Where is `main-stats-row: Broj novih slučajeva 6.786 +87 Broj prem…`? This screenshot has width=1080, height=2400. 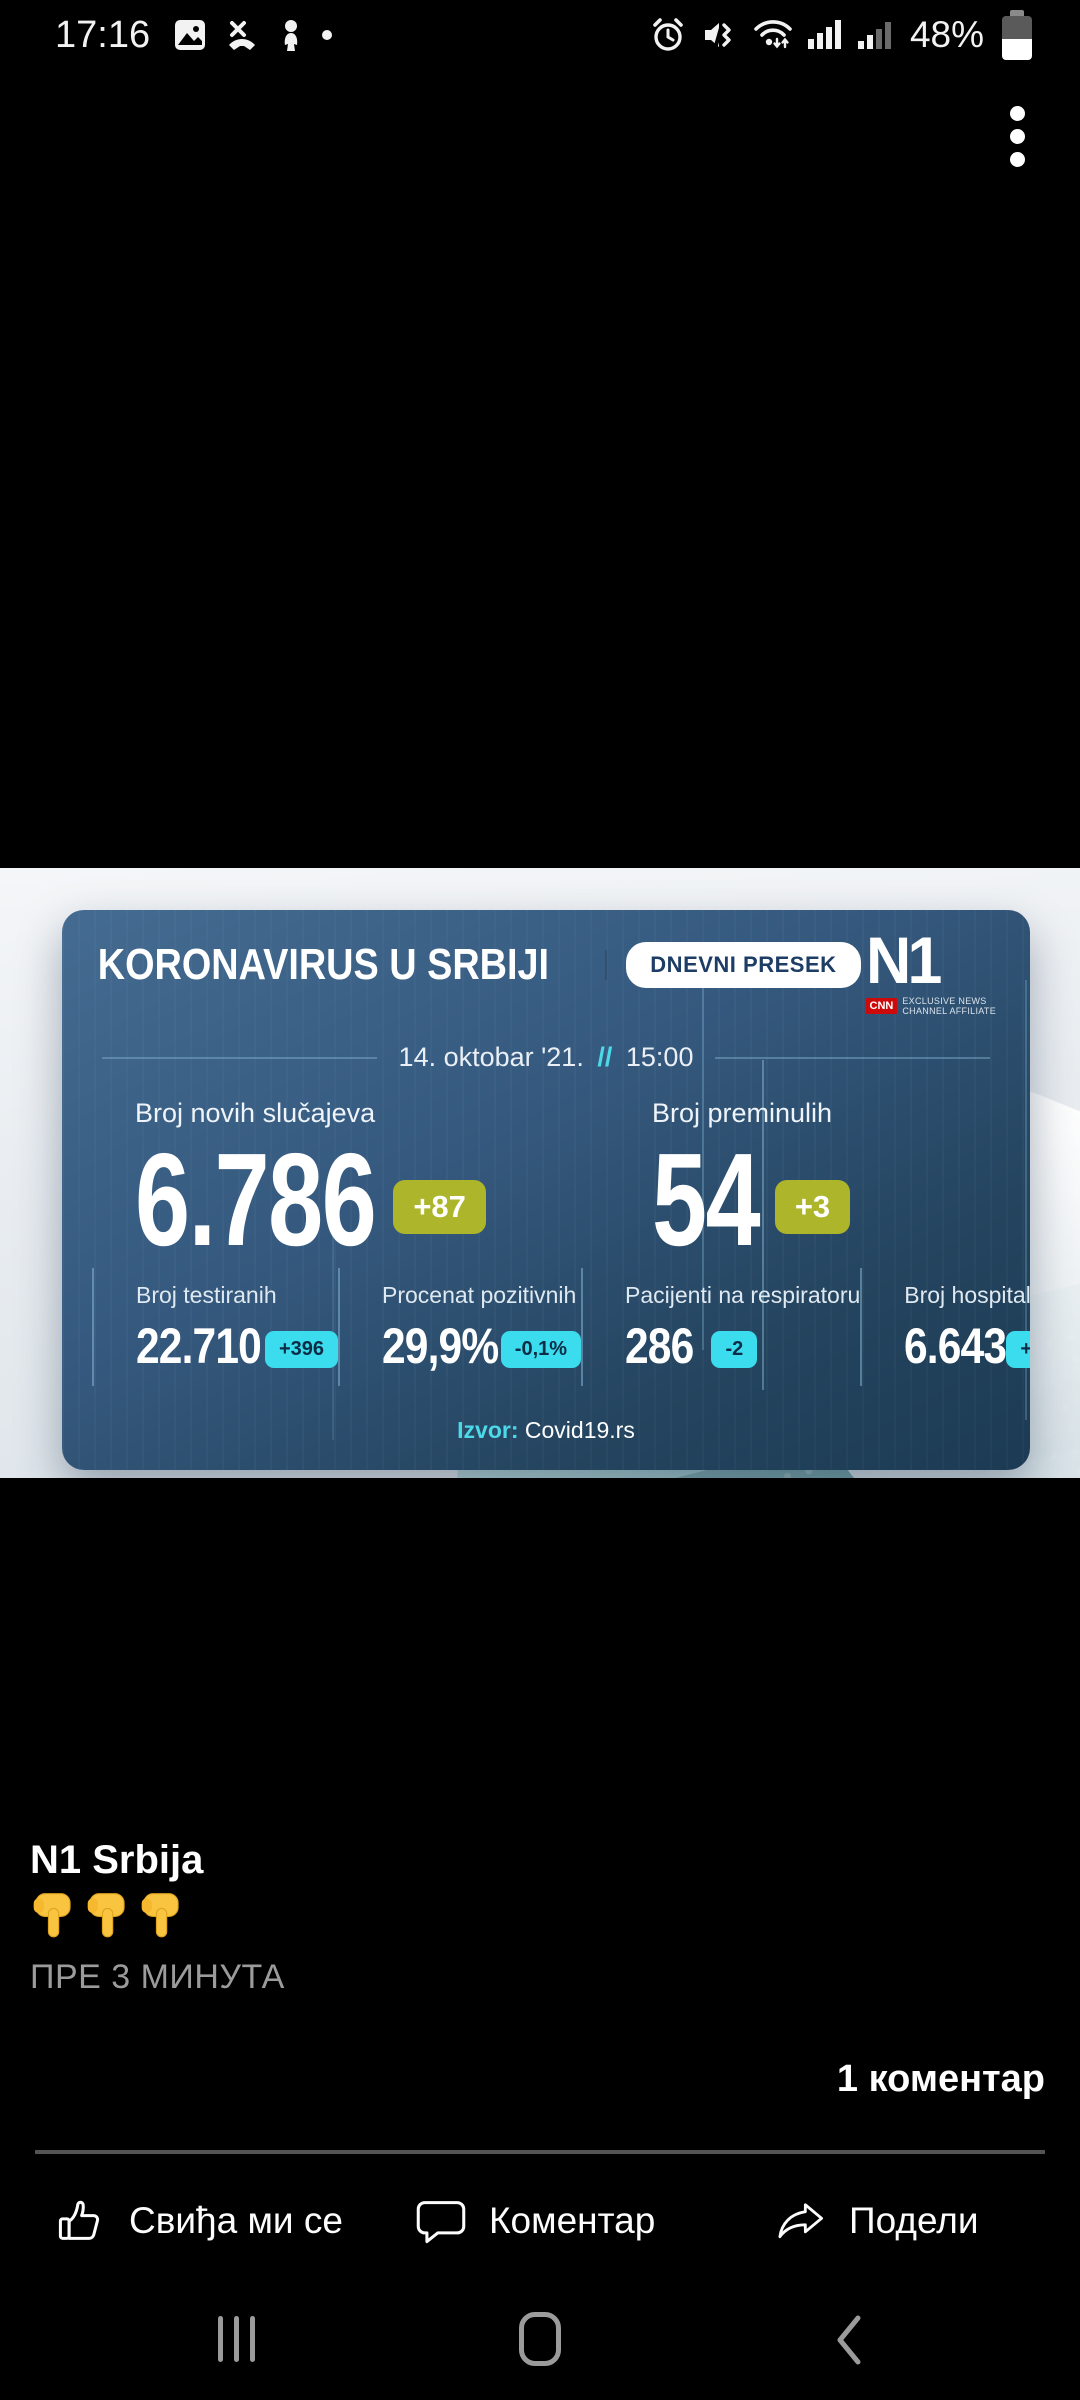
main-stats-row: Broj novih slučajeva 6.786 +87 Broj prem… is located at coordinates (546, 1190).